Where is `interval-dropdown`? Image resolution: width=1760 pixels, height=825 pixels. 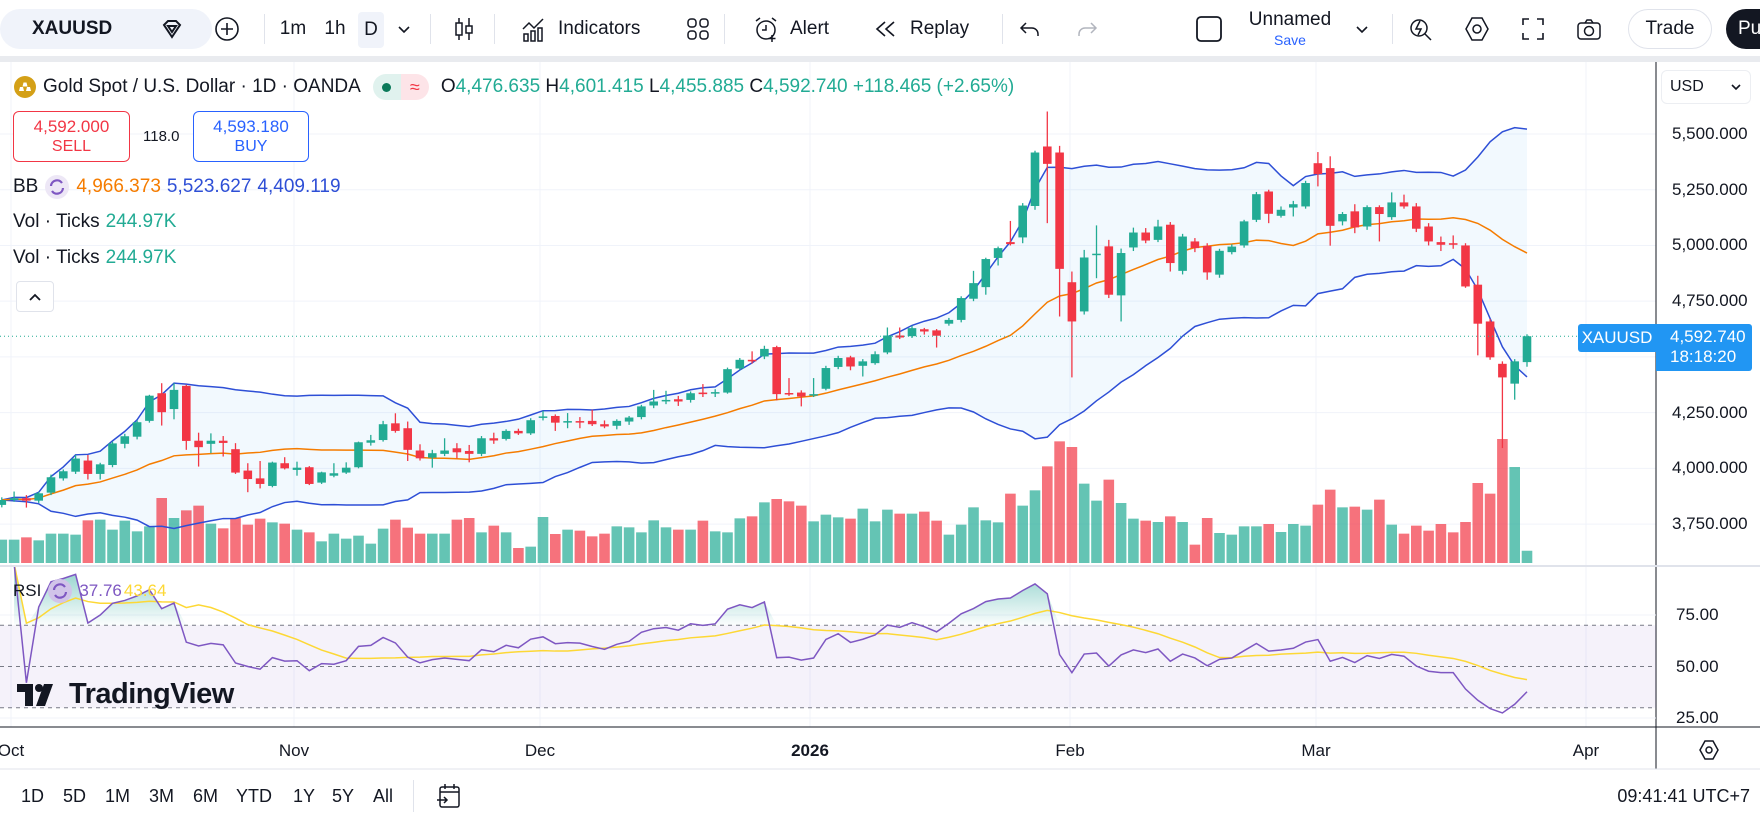
interval-dropdown is located at coordinates (404, 29).